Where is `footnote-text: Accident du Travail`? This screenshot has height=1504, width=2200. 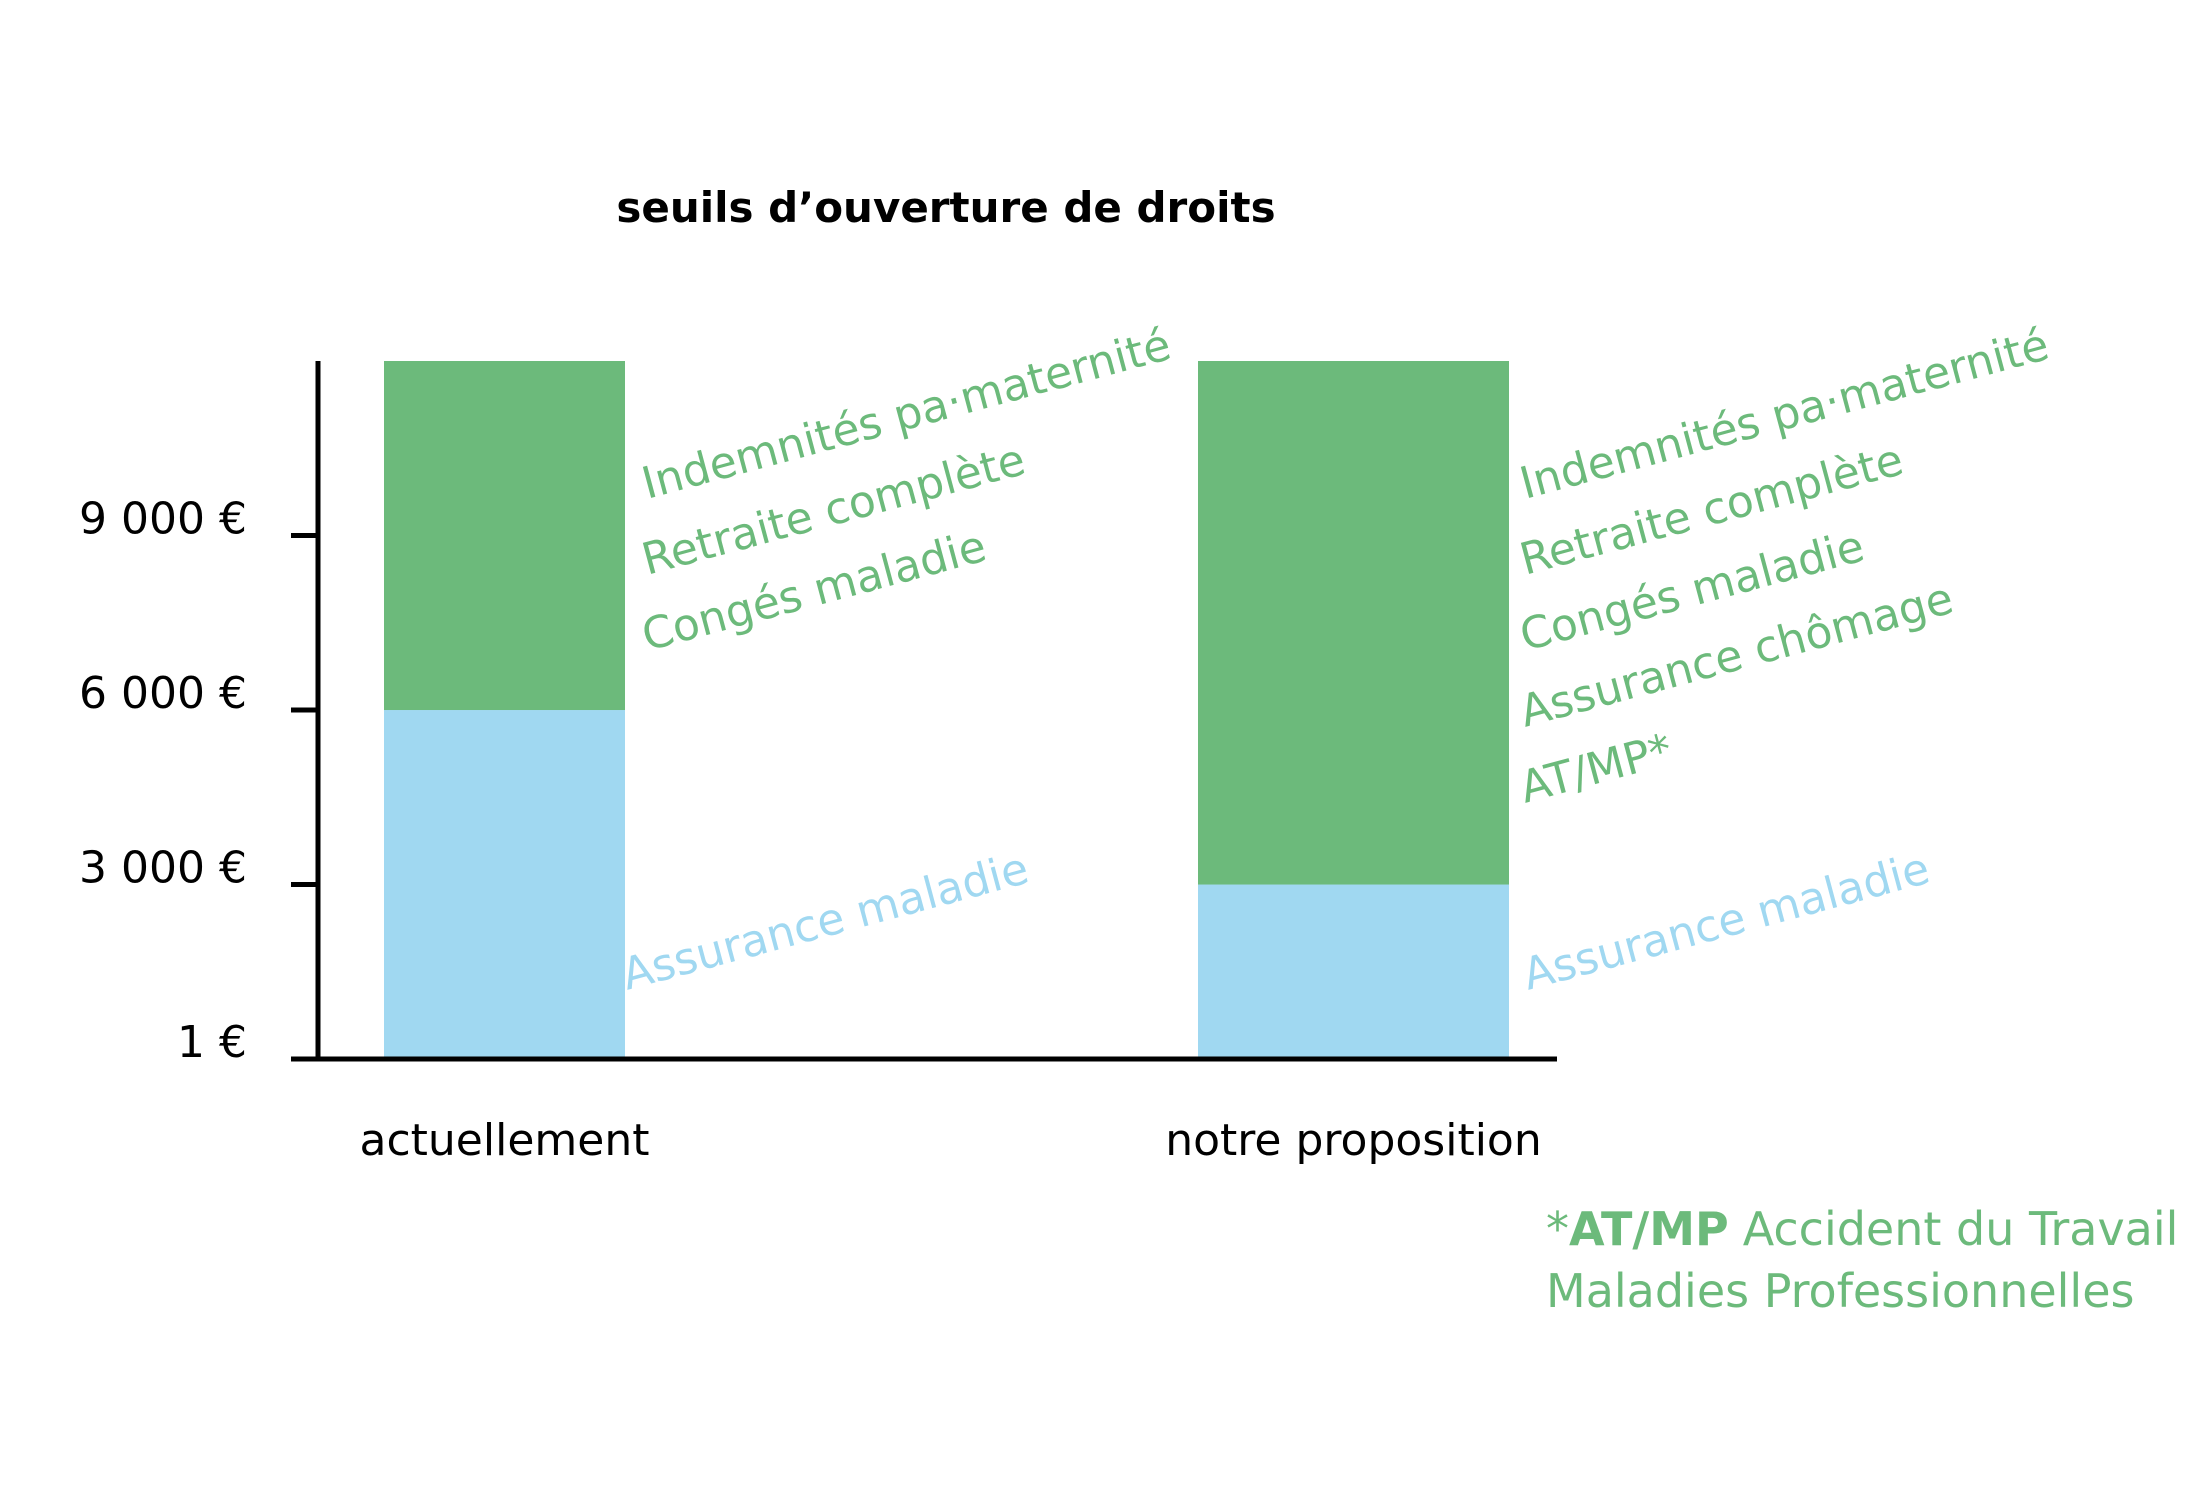 footnote-text: Accident du Travail is located at coordinates (1961, 1229).